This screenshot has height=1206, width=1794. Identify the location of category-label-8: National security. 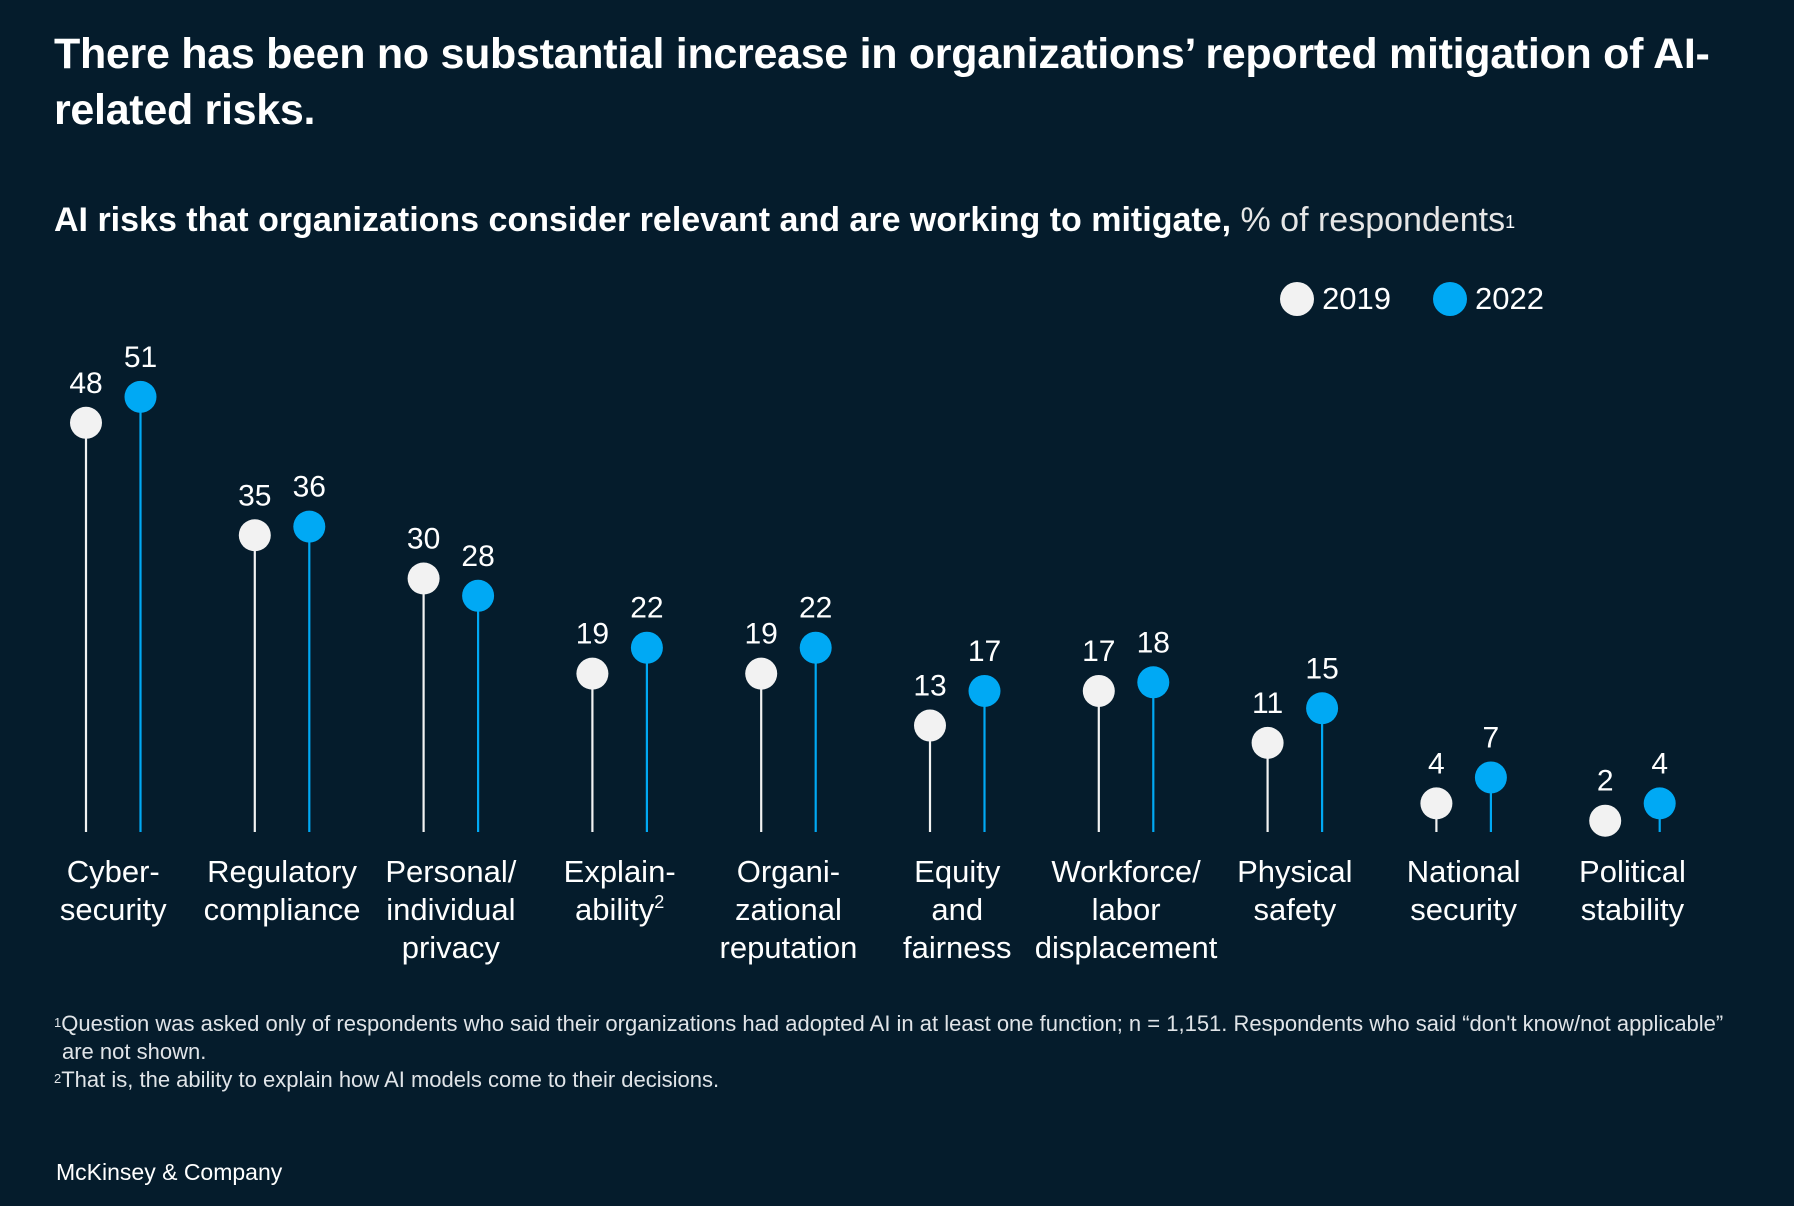
(1464, 890).